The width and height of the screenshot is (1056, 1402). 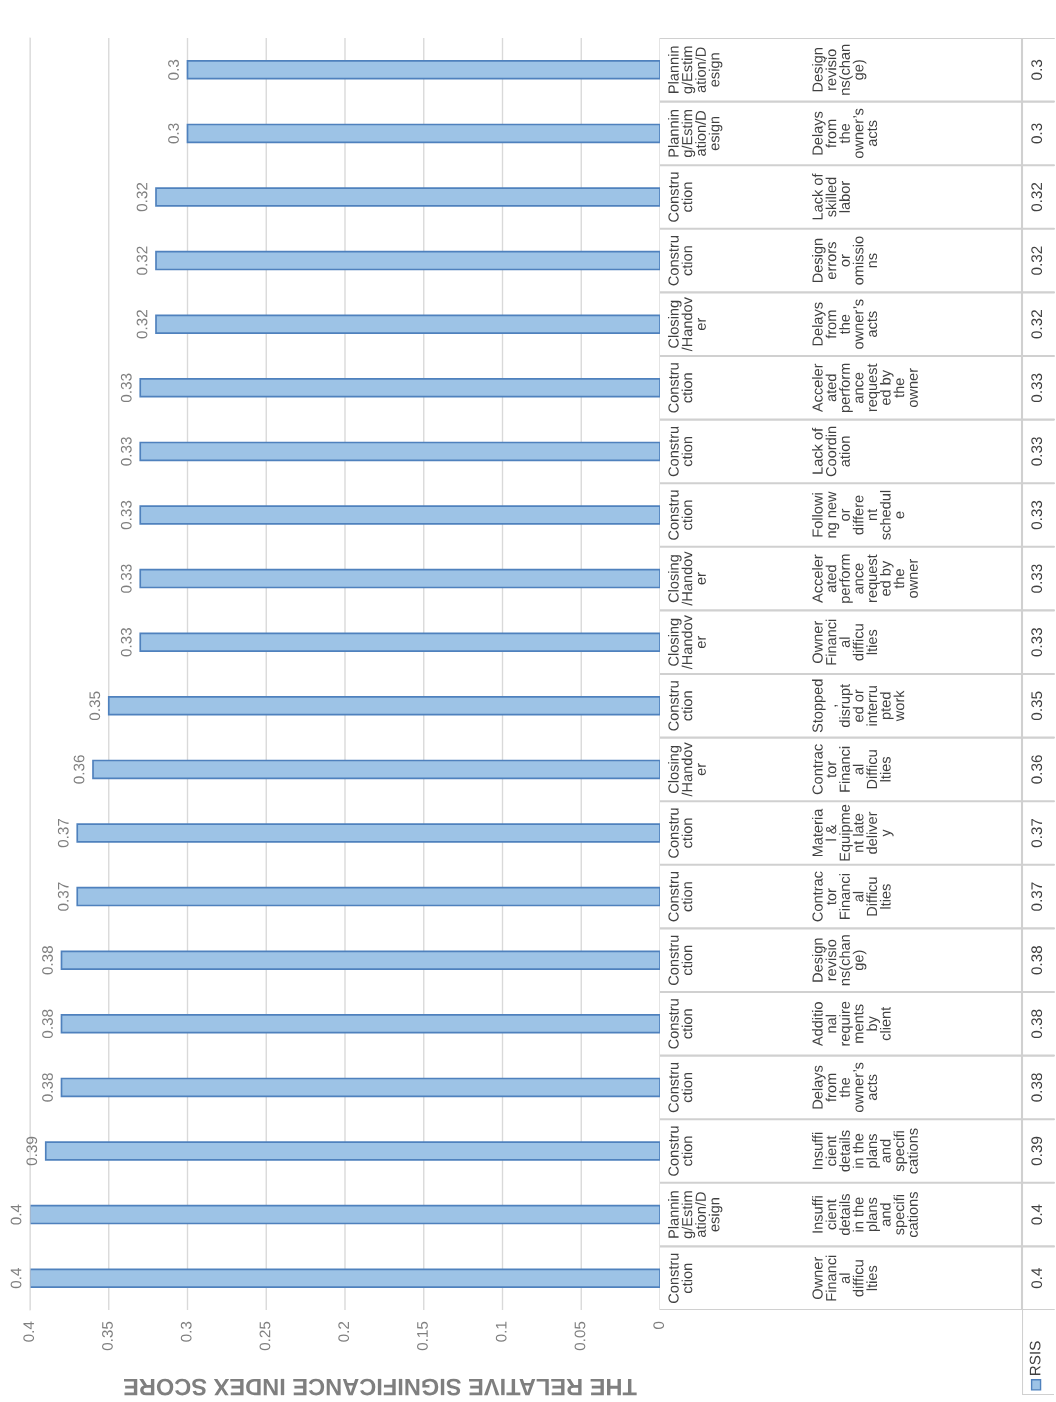 I want to click on category-label: Construction Accelerated performance requested by the owner, so click(x=793, y=388).